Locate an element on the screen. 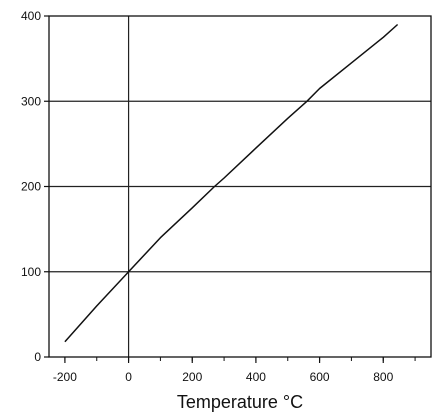 This screenshot has height=419, width=445. x-tick-label: 200 is located at coordinates (192, 377).